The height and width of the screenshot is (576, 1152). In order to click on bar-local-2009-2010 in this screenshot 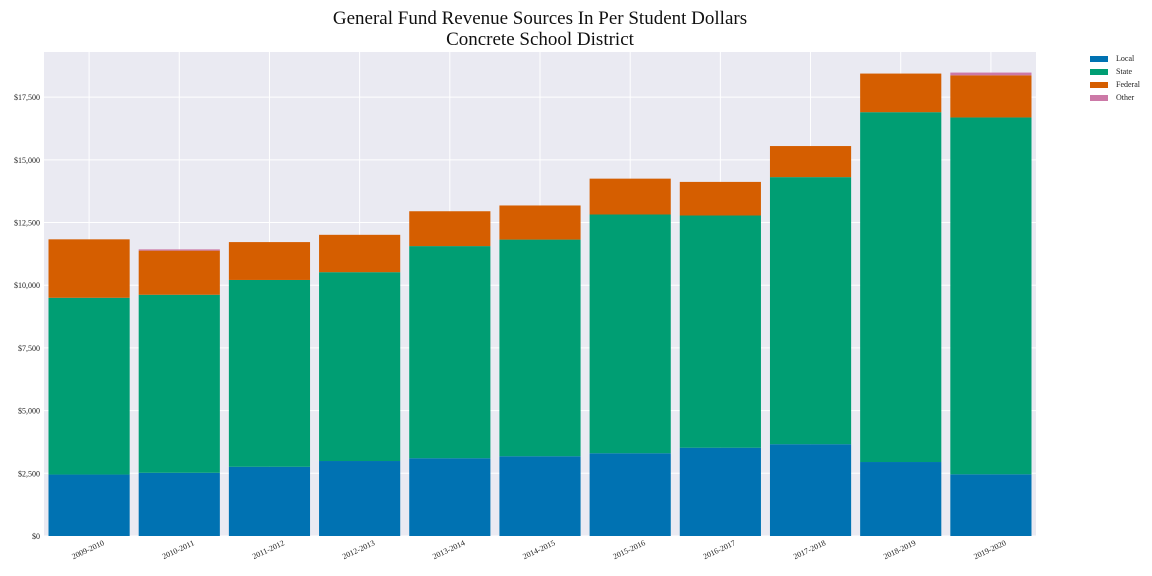, I will do `click(89, 505)`.